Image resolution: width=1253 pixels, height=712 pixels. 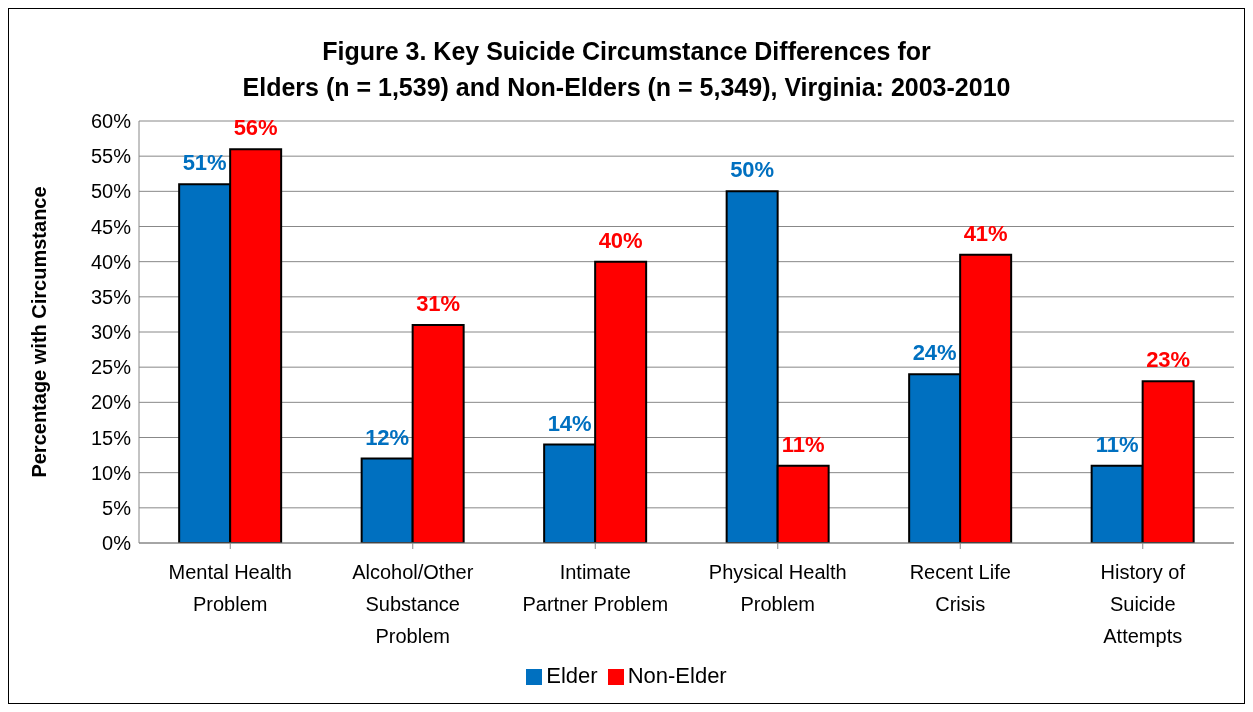 I want to click on data-label: 31%, so click(x=438, y=303).